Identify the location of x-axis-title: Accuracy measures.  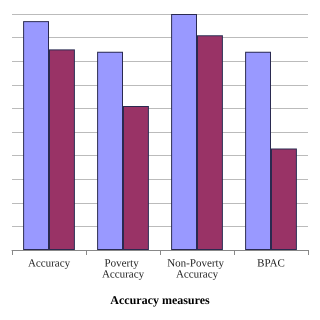
(160, 300).